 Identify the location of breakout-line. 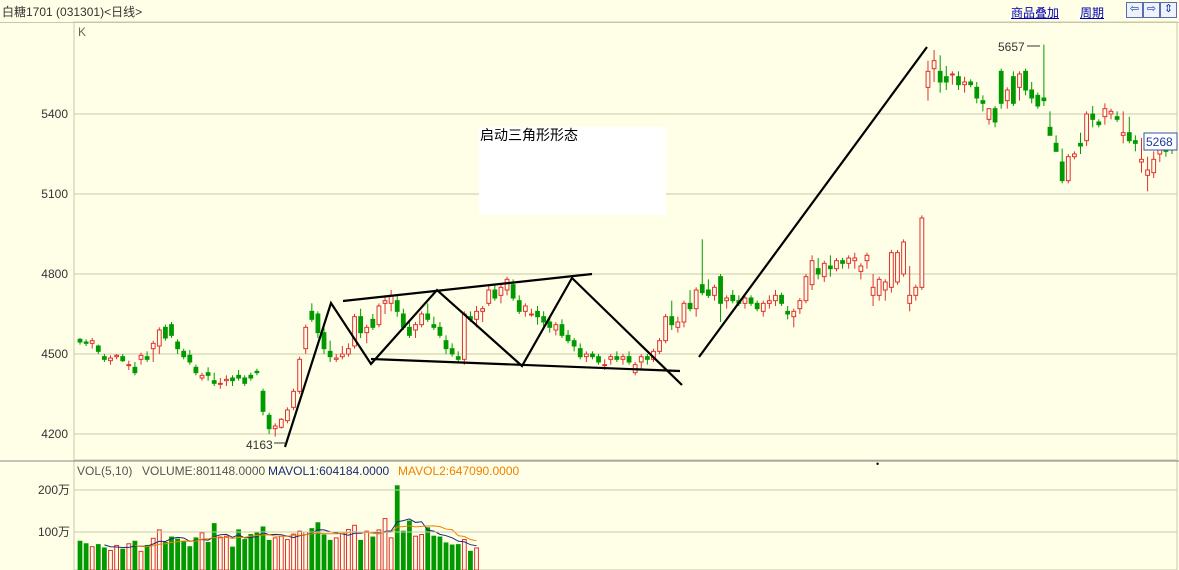
(813, 202).